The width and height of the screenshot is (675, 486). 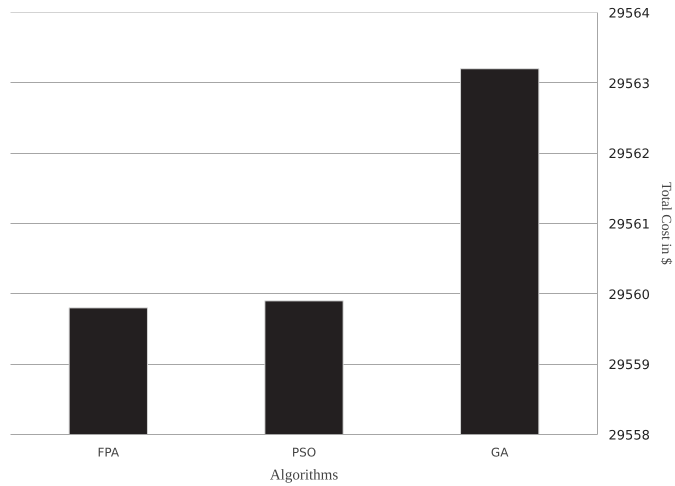 I want to click on x-tick-label: GA, so click(x=500, y=453).